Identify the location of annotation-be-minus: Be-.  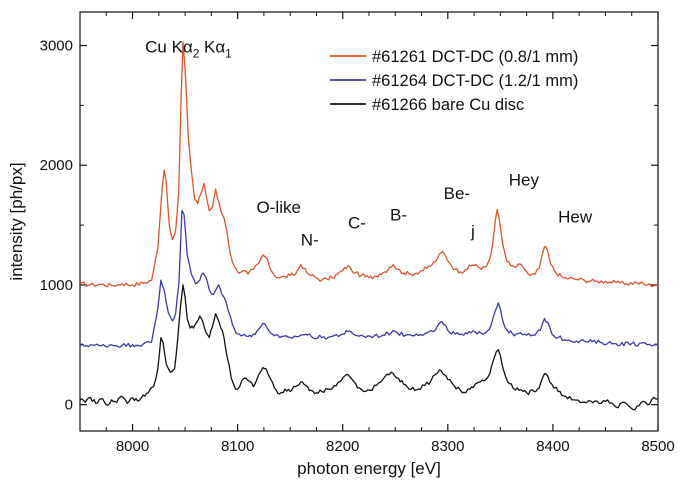
(457, 193).